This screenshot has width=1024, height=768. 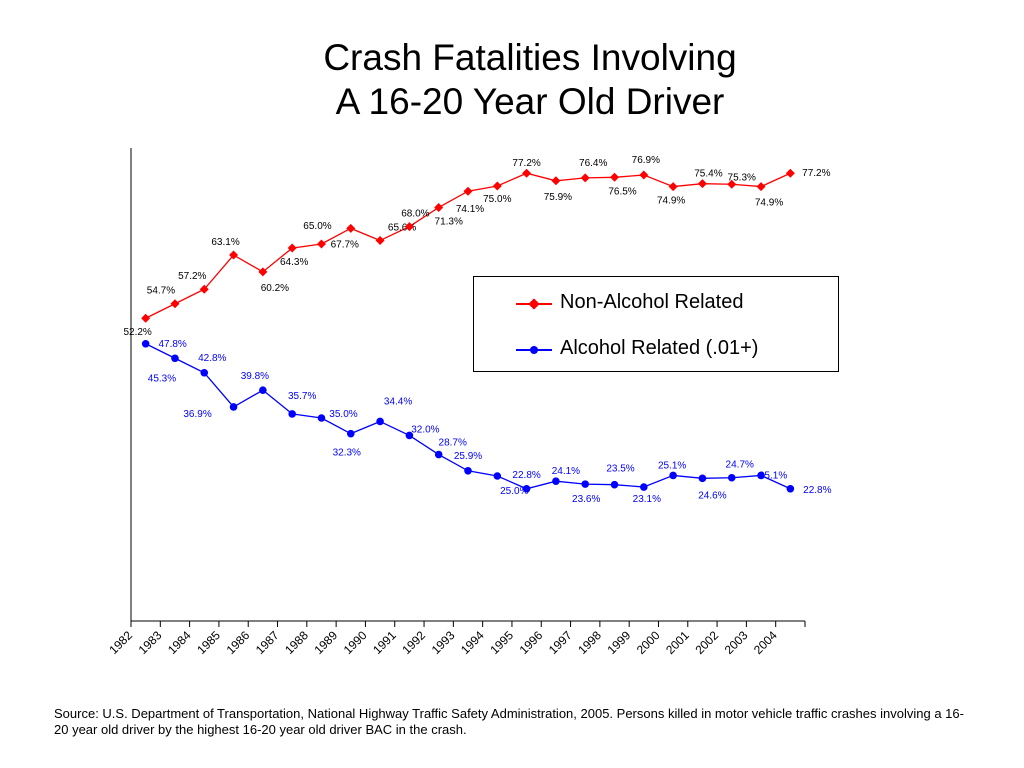 I want to click on x-tick-label: 1987, so click(x=267, y=642).